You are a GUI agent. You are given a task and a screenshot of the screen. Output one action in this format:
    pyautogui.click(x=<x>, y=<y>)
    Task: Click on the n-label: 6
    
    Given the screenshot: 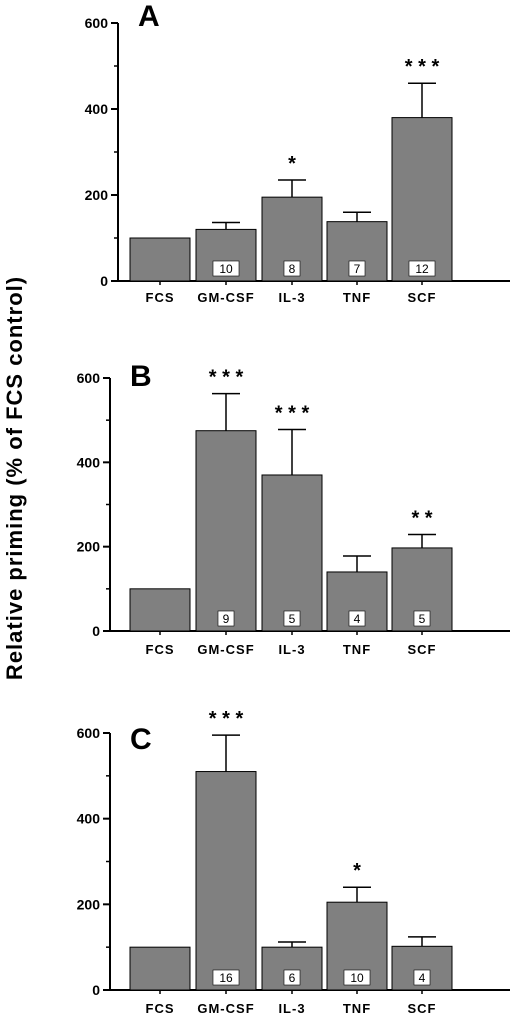 What is the action you would take?
    pyautogui.click(x=292, y=978)
    